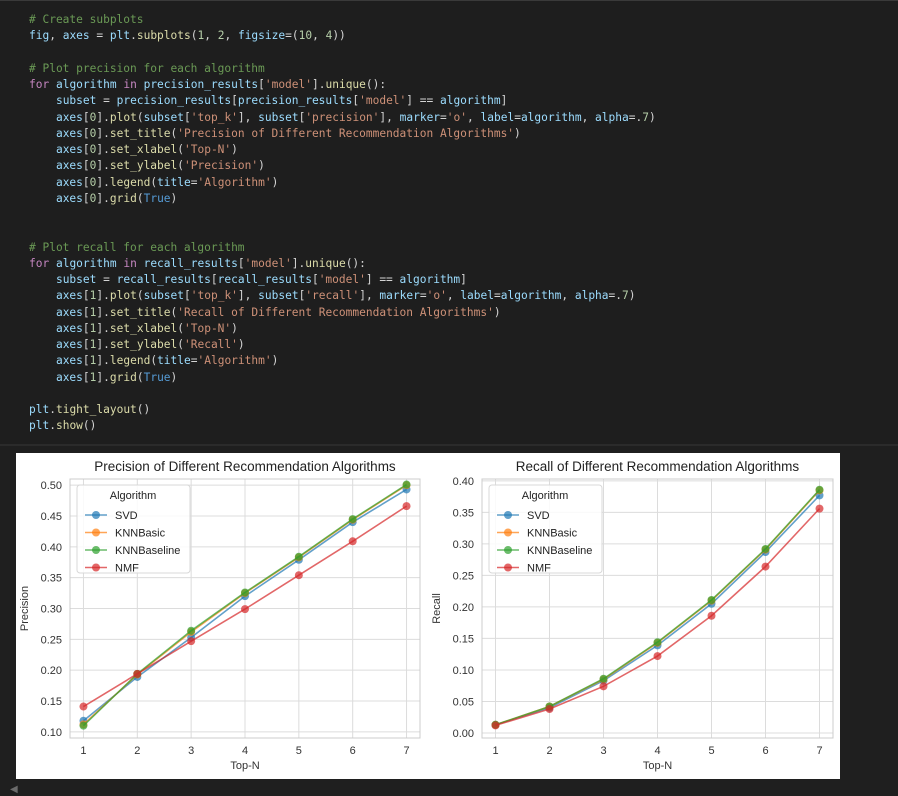 The image size is (898, 796). Describe the element at coordinates (711, 751) in the screenshot. I see `x-tick-label: 5` at that location.